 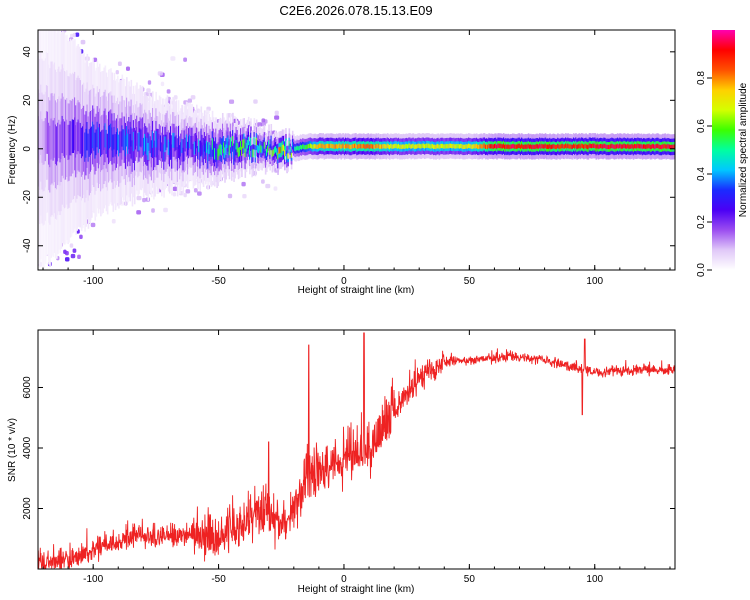 What do you see at coordinates (93, 579) in the screenshot?
I see `snr-xtick-label: -100` at bounding box center [93, 579].